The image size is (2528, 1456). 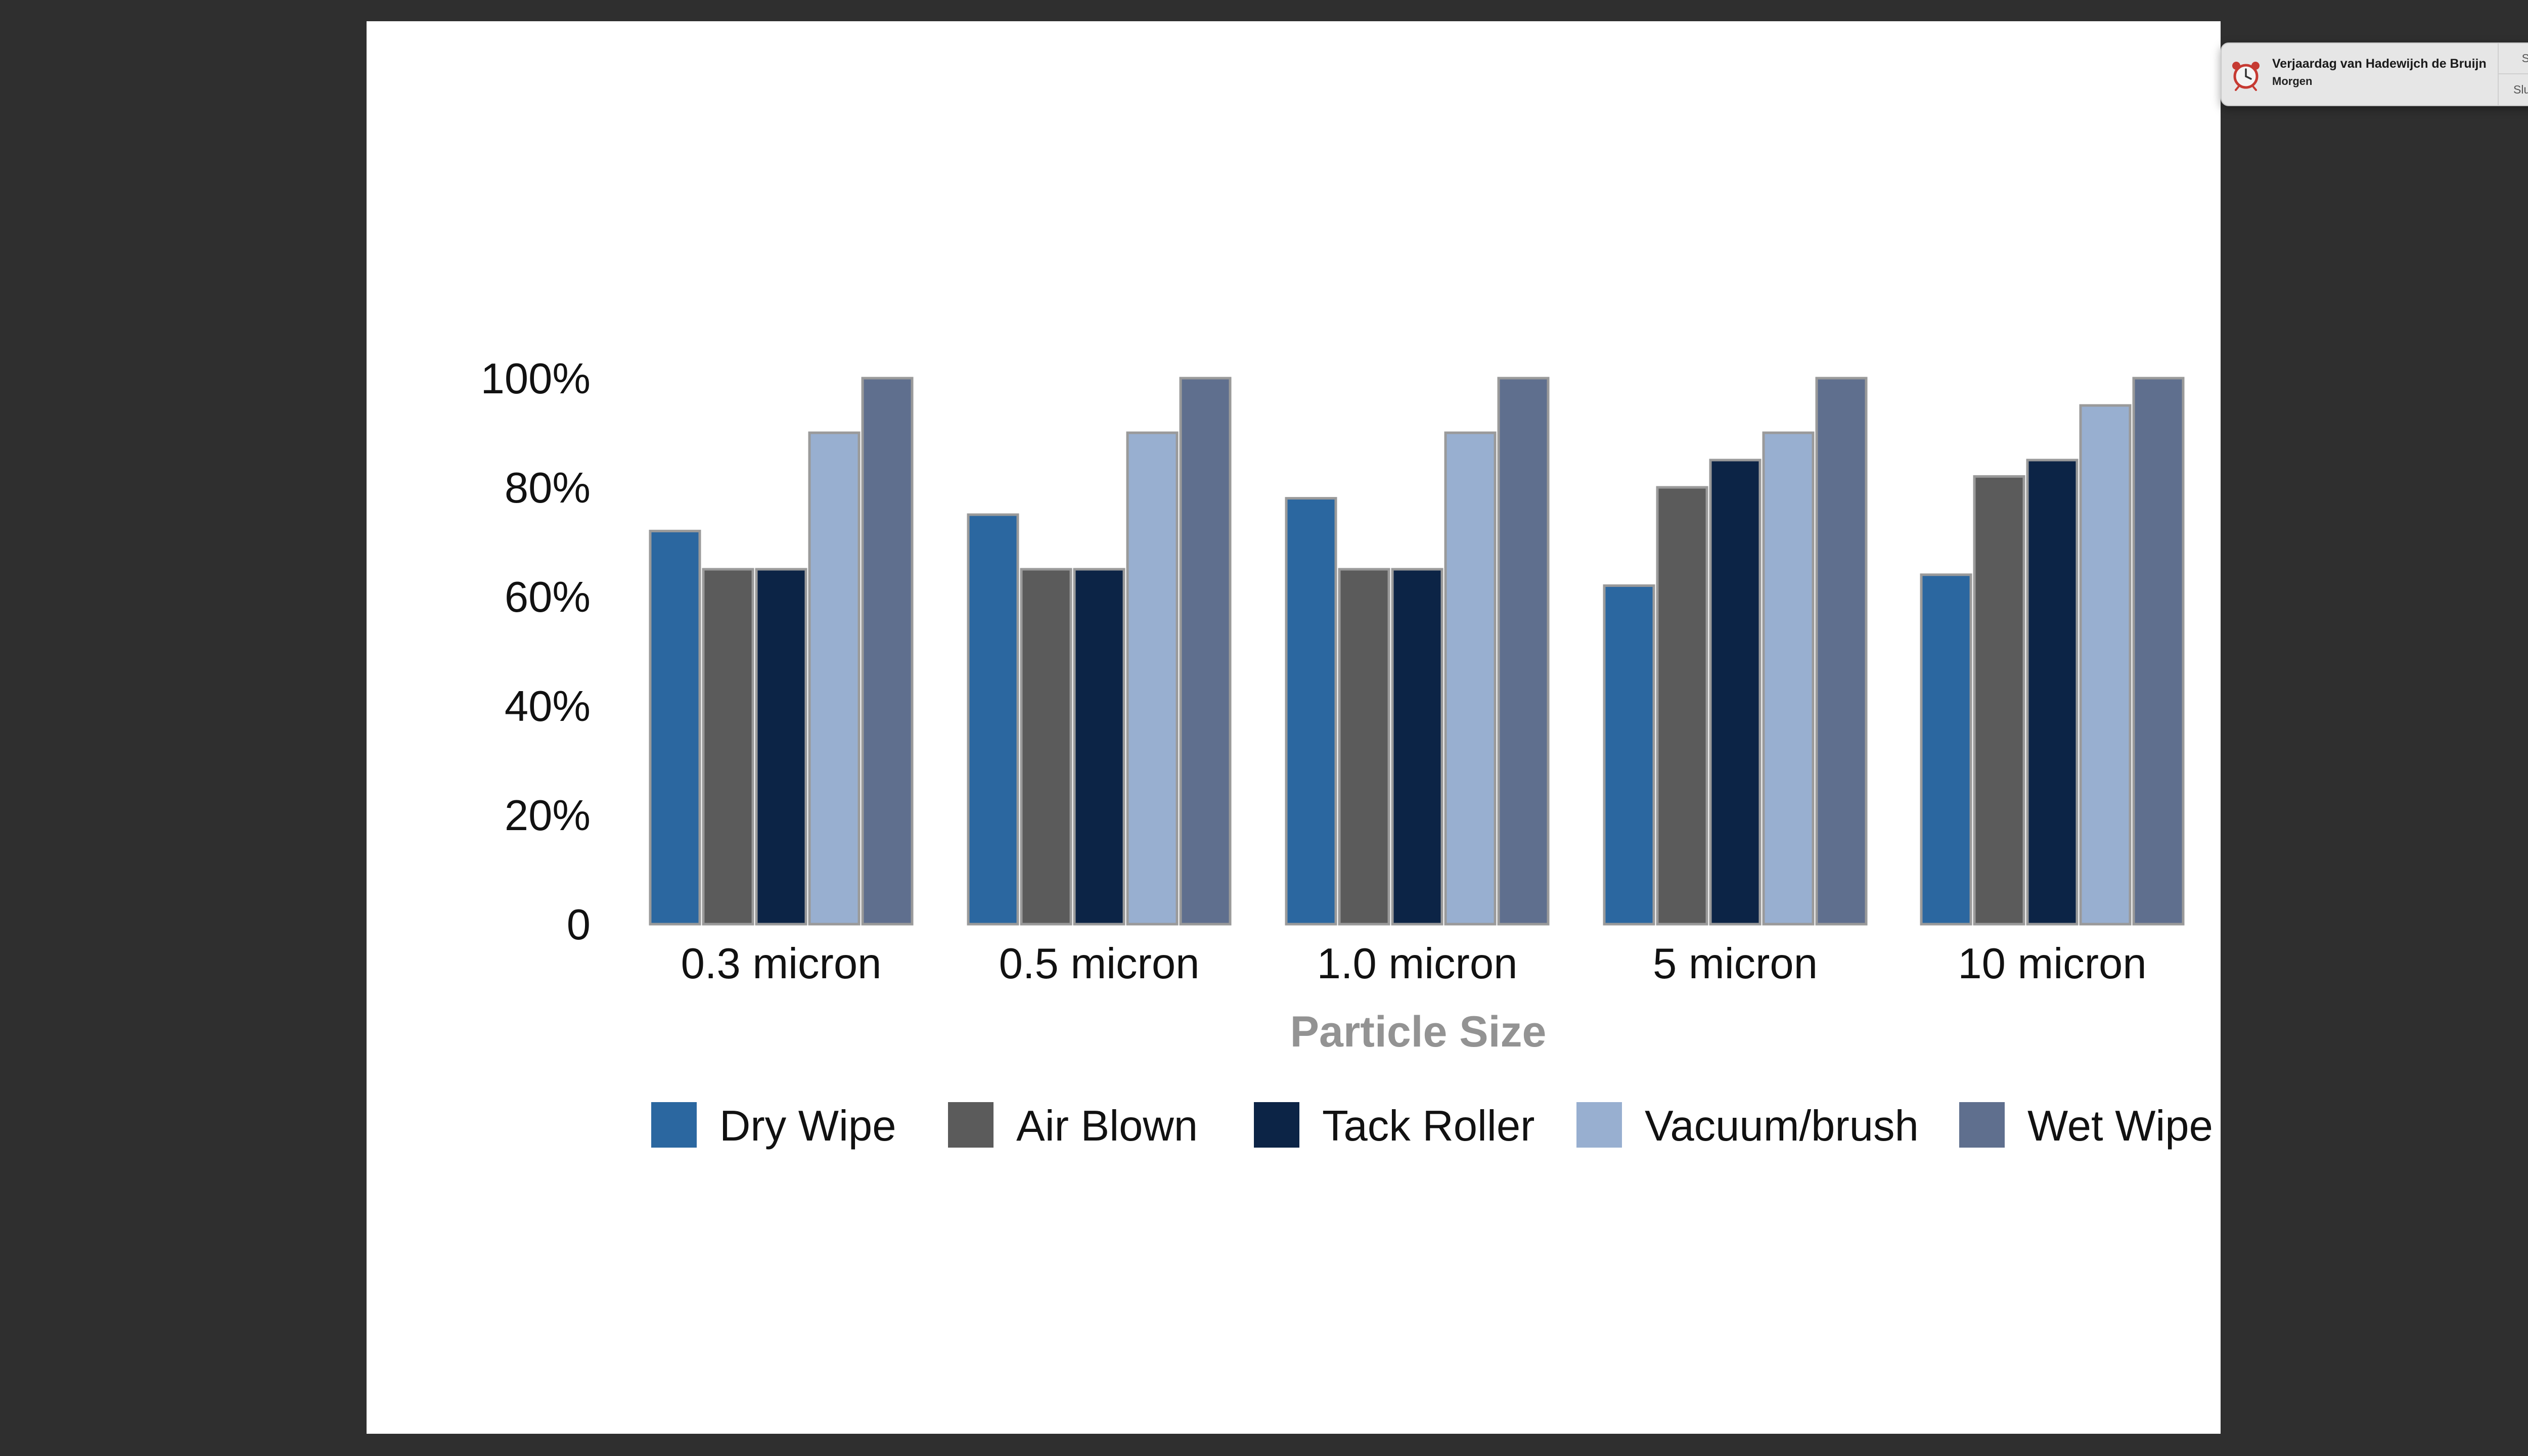 I want to click on legend-label: Air Blown, so click(x=1107, y=1126).